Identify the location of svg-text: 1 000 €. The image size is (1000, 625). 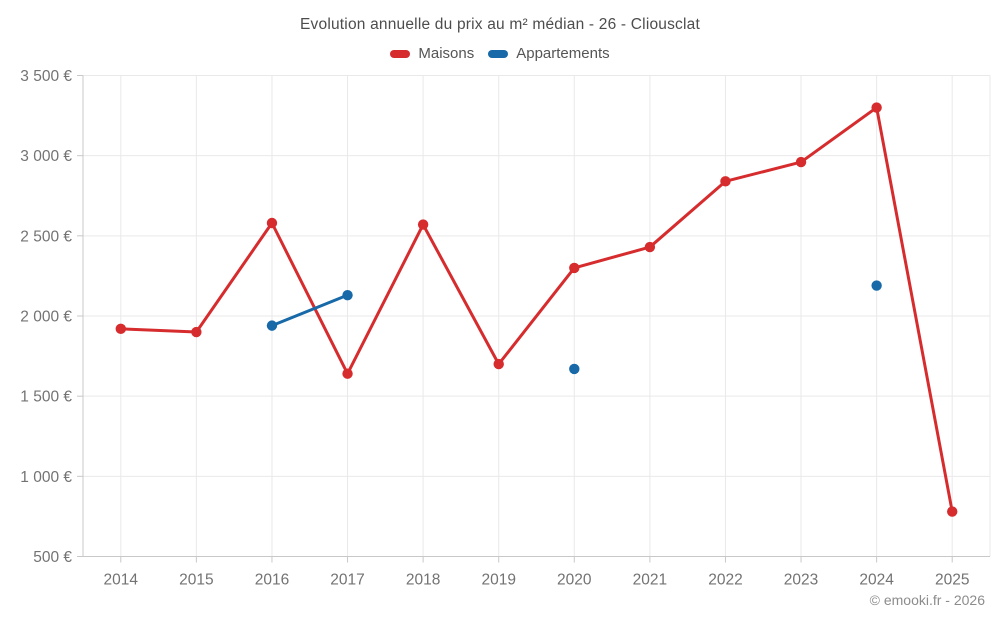
(46, 477).